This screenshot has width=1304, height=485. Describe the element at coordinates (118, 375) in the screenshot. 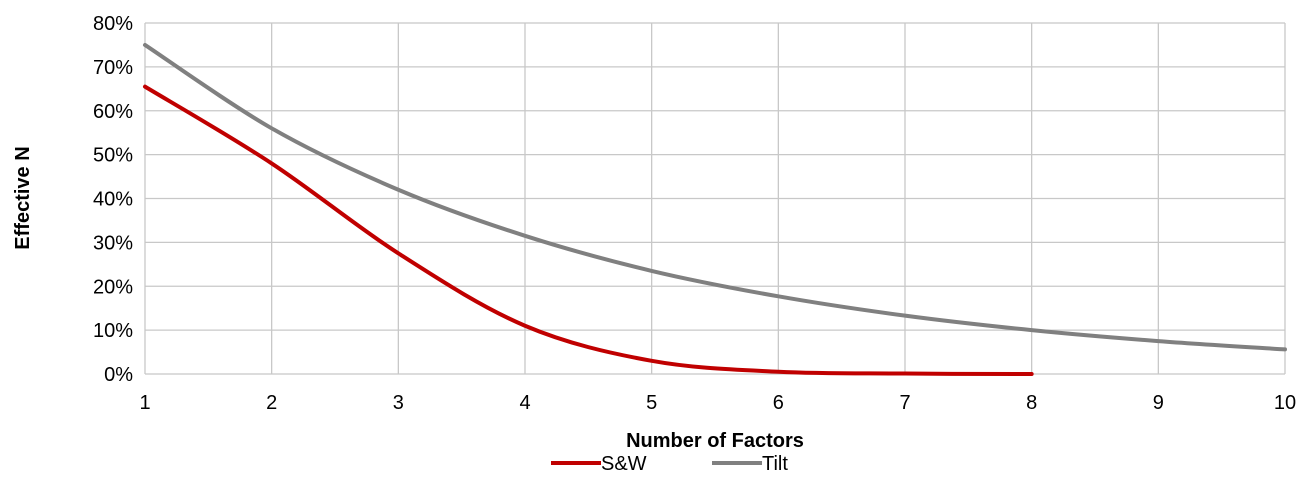

I see `y-tick-label: 0%` at that location.